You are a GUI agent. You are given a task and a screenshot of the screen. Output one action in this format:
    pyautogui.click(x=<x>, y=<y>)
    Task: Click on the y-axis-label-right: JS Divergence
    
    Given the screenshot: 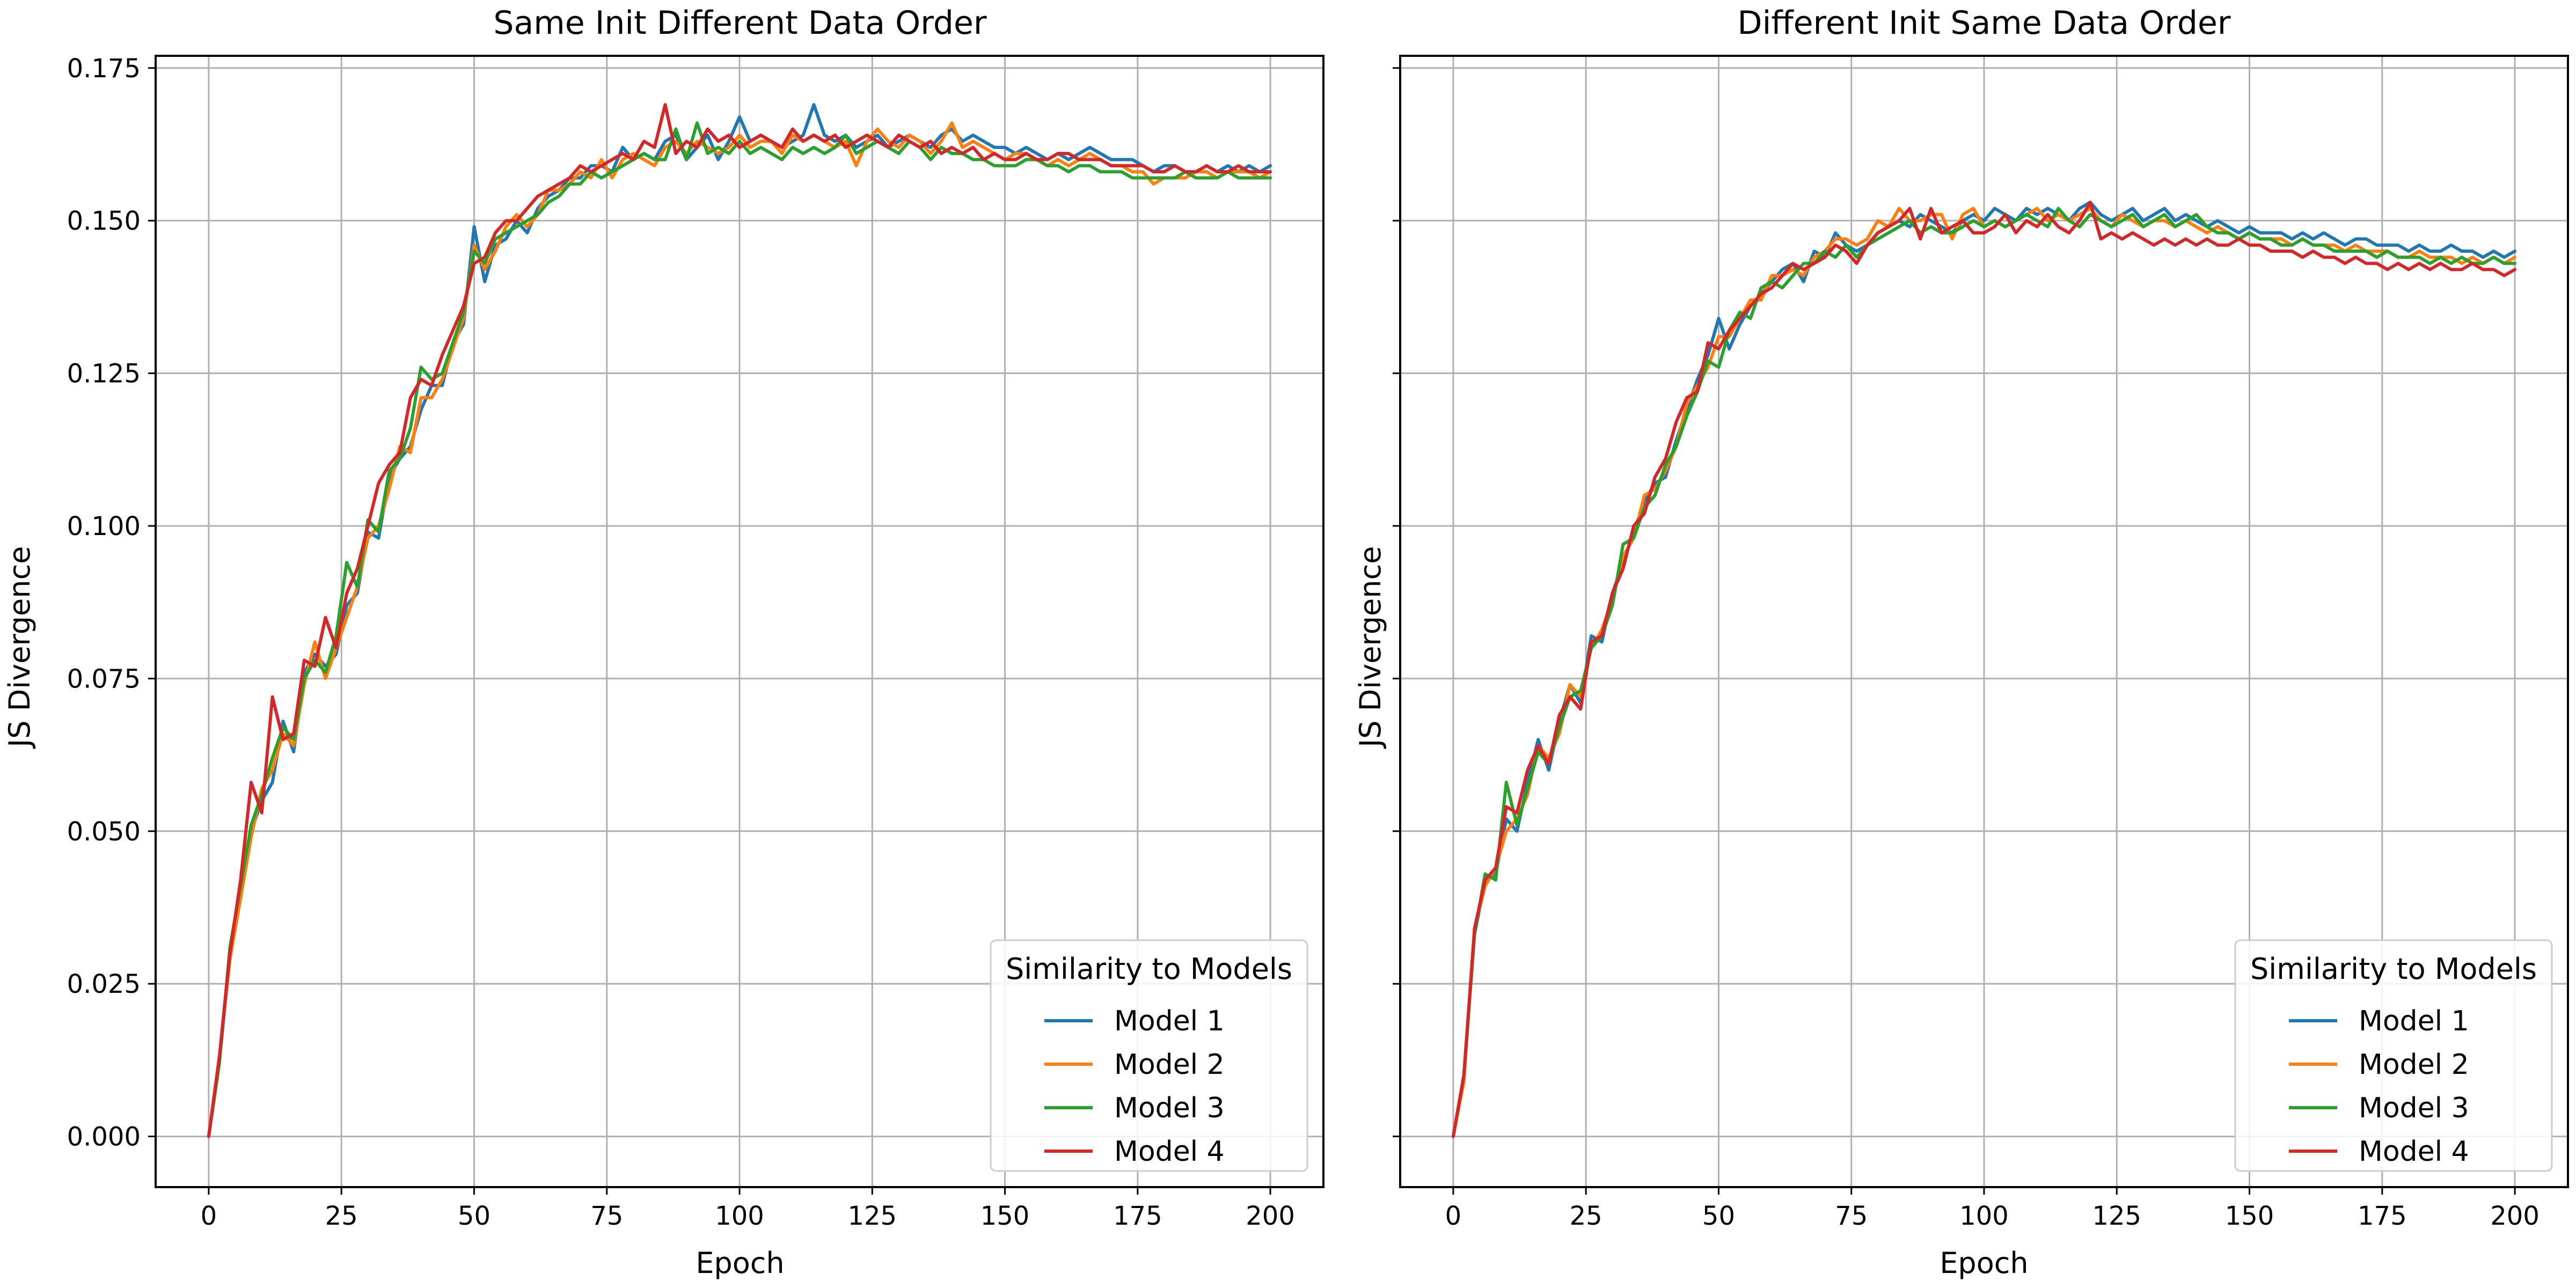 What is the action you would take?
    pyautogui.click(x=1370, y=647)
    